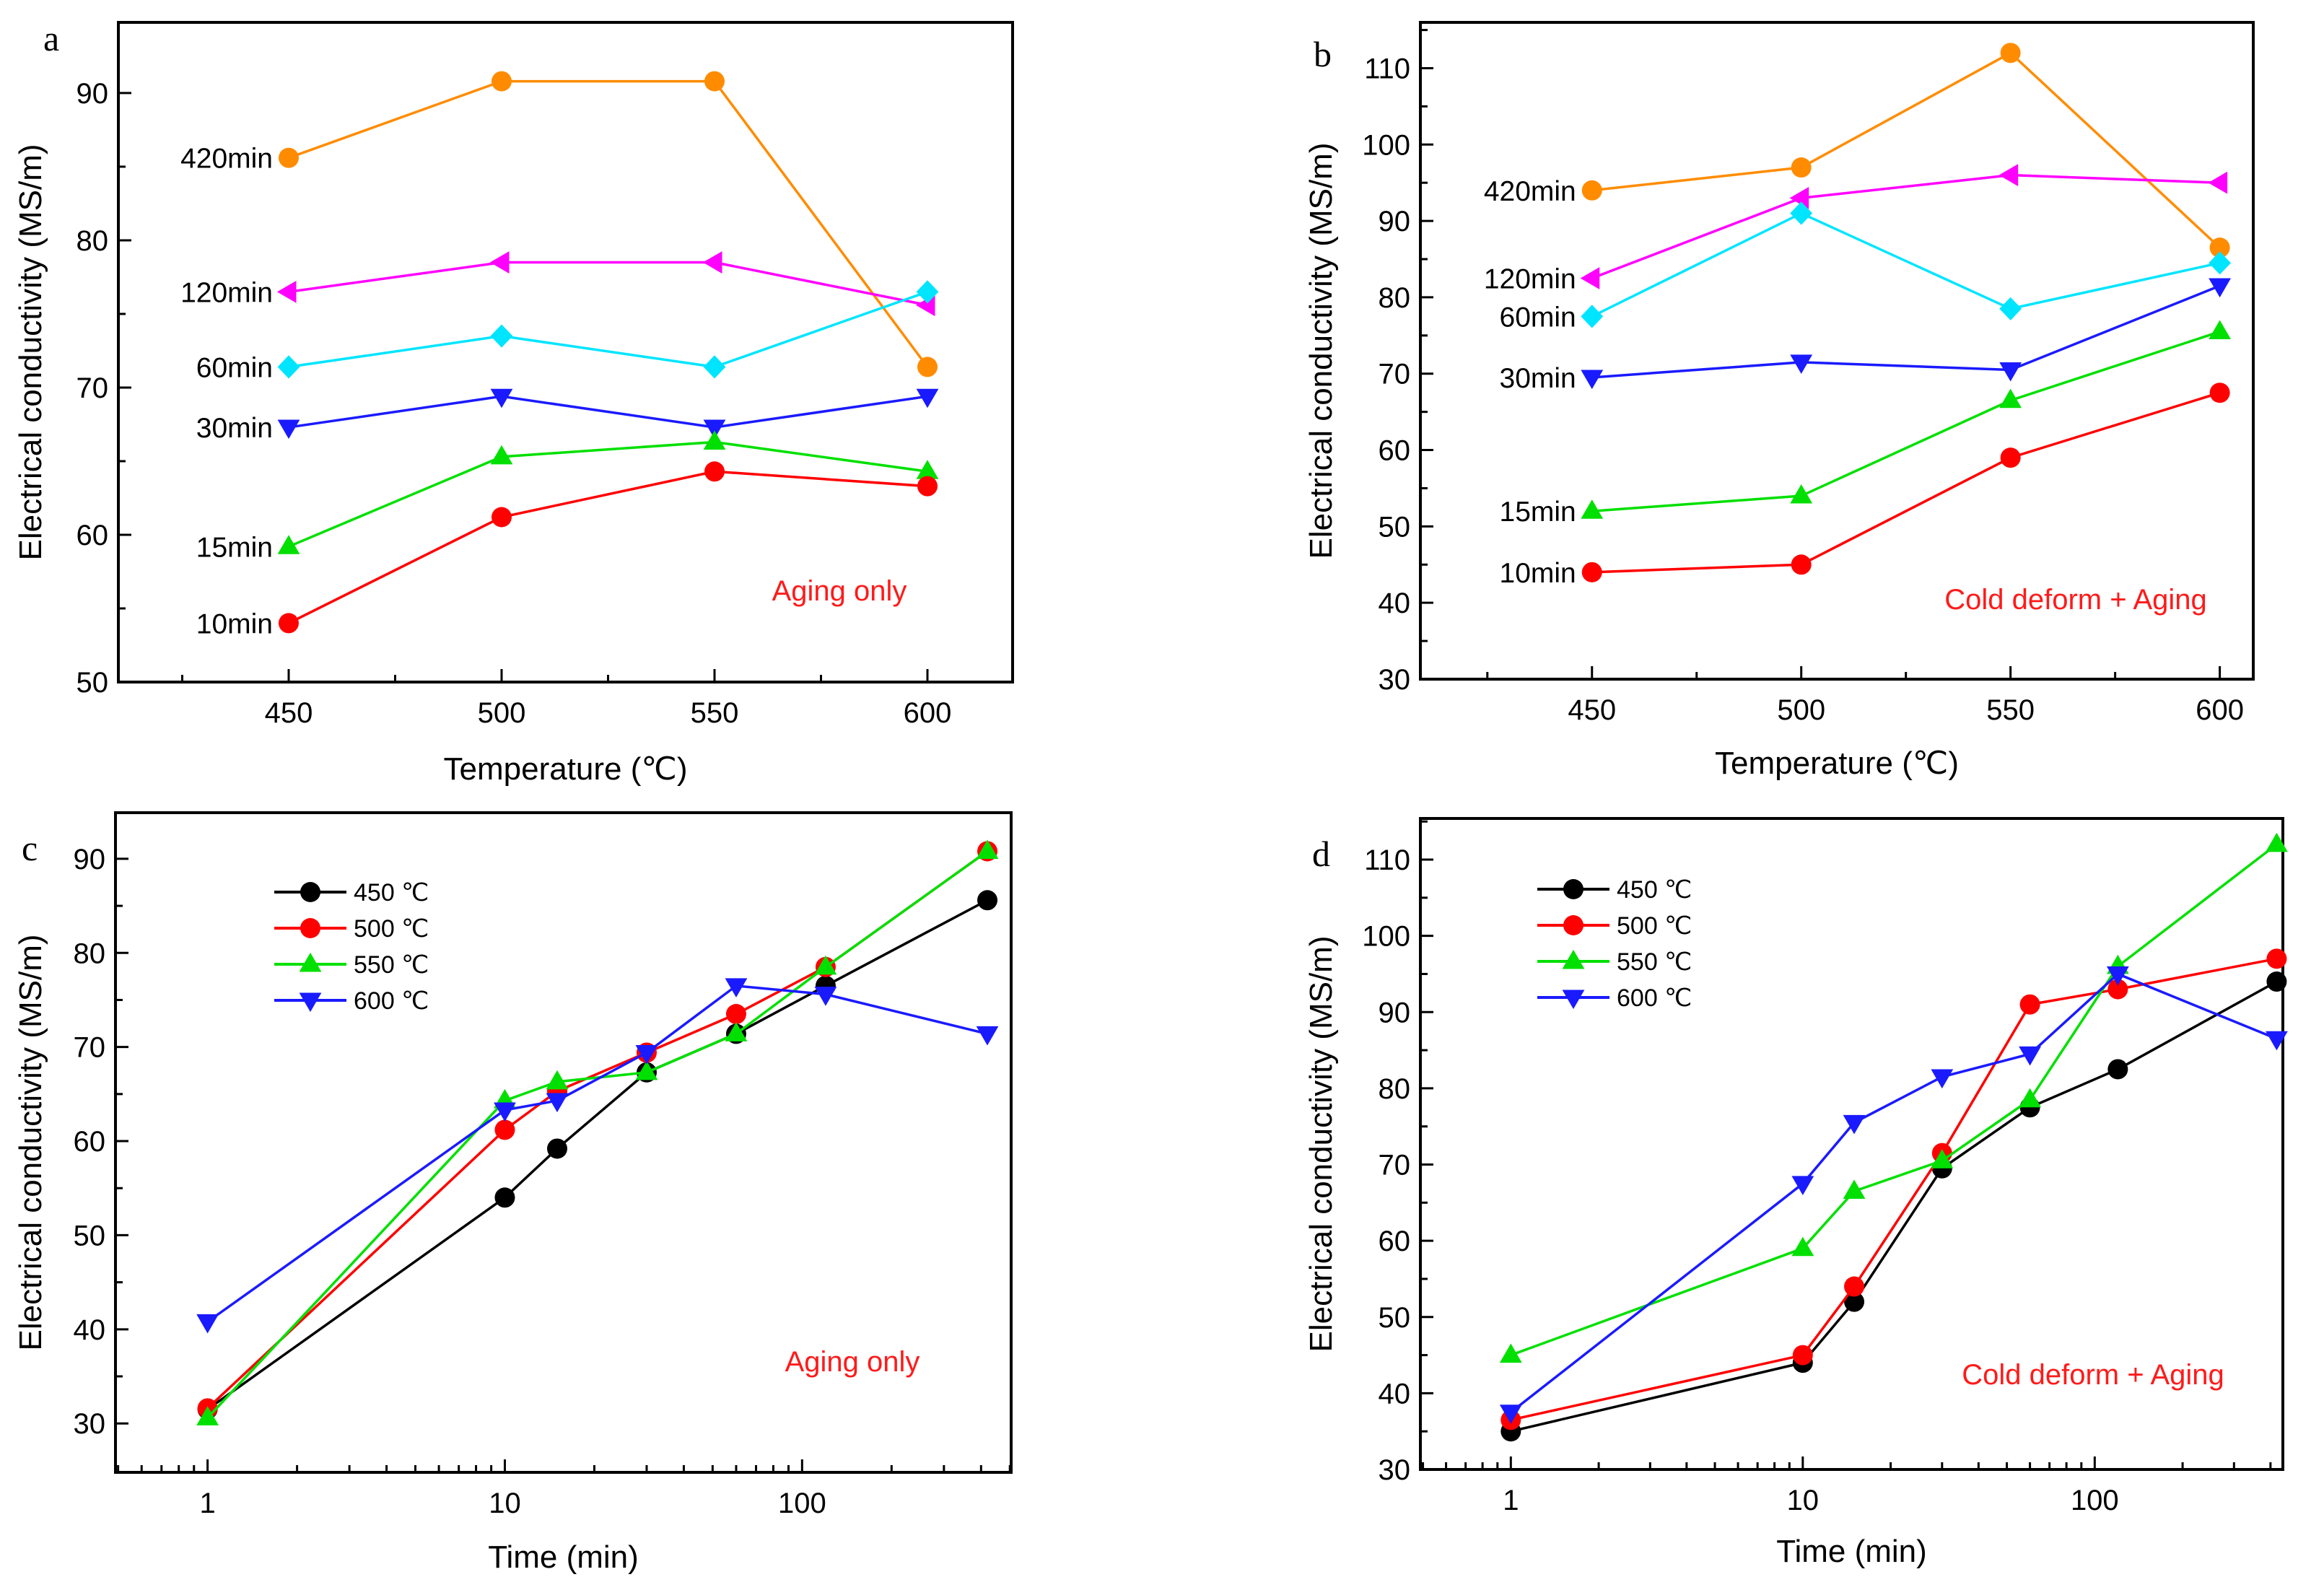 The width and height of the screenshot is (2324, 1590). I want to click on series-120min: 120min, so click(1856, 229).